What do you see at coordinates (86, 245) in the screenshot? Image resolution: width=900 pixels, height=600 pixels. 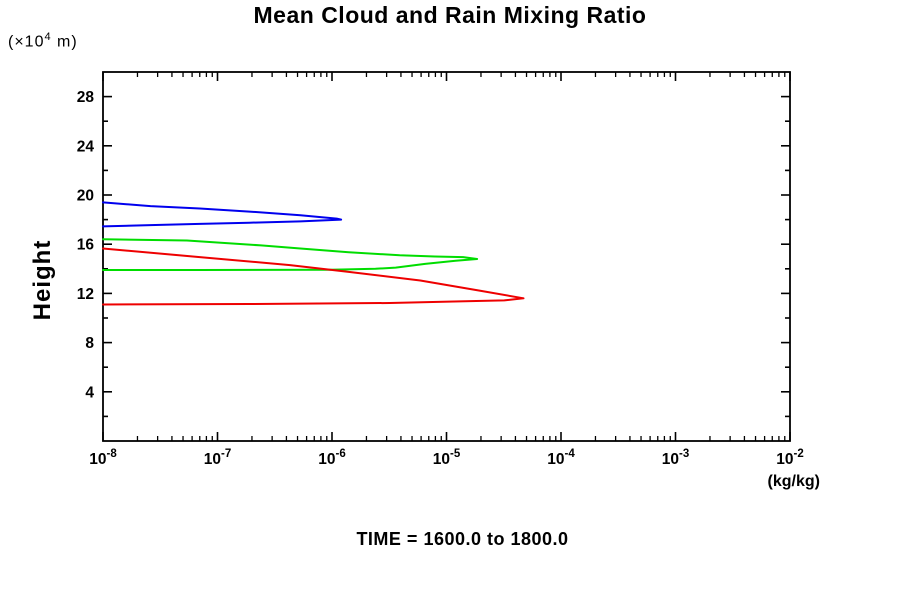 I see `y-tick-label: 16` at bounding box center [86, 245].